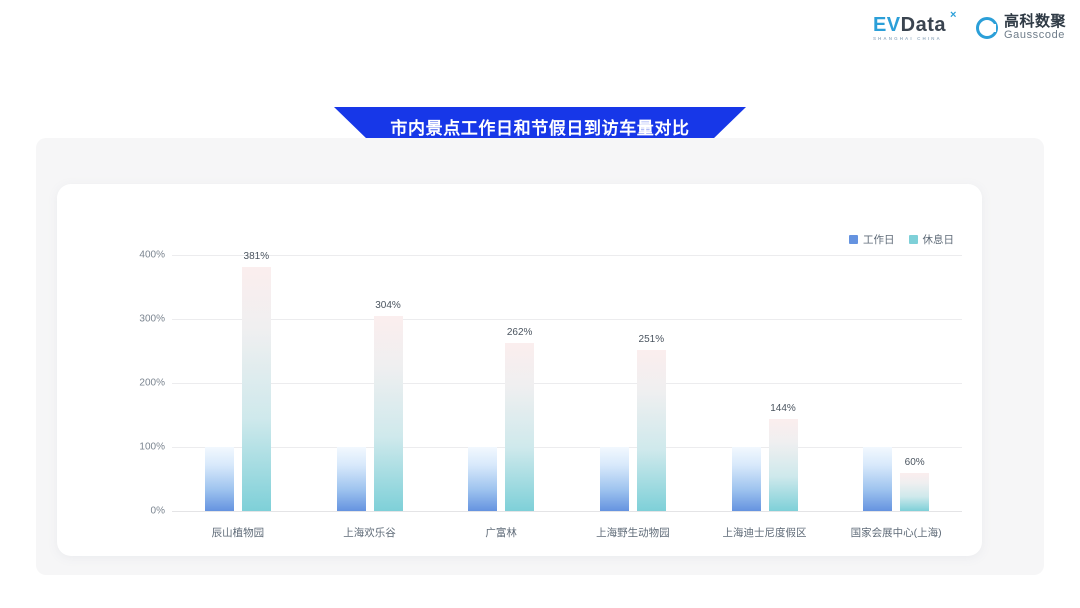 Image resolution: width=1080 pixels, height=608 pixels. Describe the element at coordinates (953, 14) in the screenshot. I see `evdata-superscript-icon: ×` at that location.